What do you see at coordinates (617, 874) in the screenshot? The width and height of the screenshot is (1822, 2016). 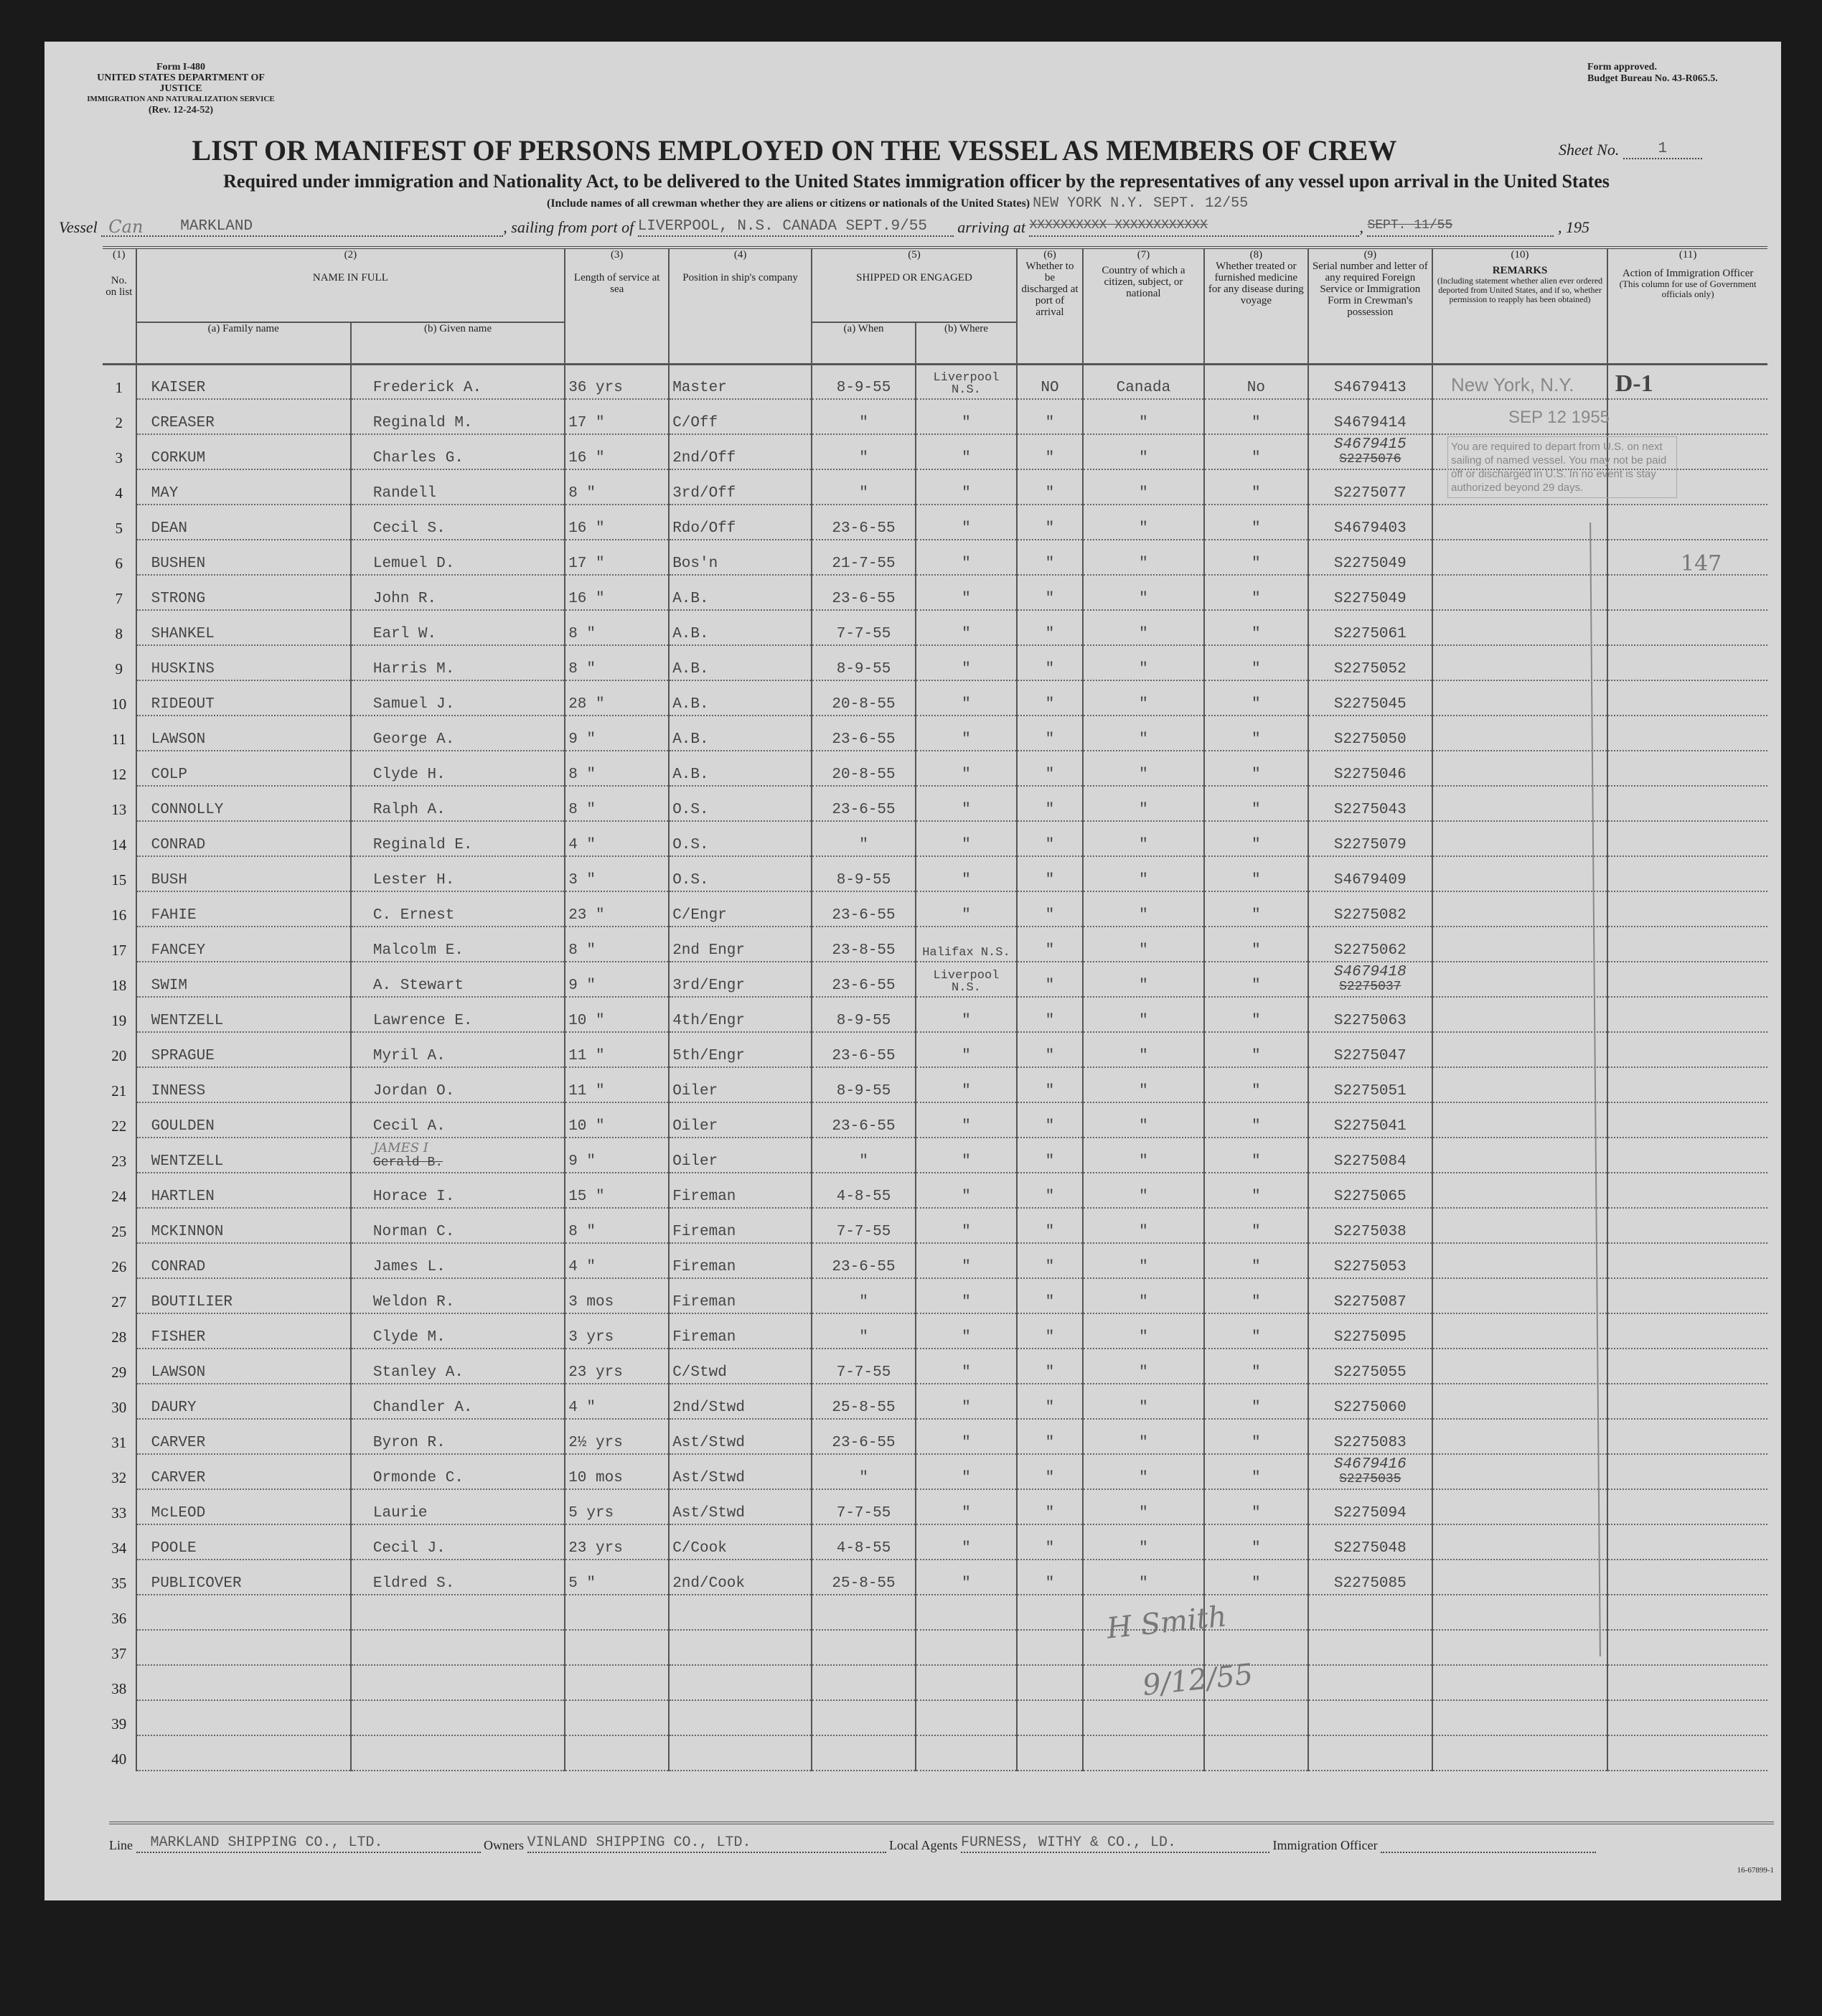 I see `service-length: 3 "` at bounding box center [617, 874].